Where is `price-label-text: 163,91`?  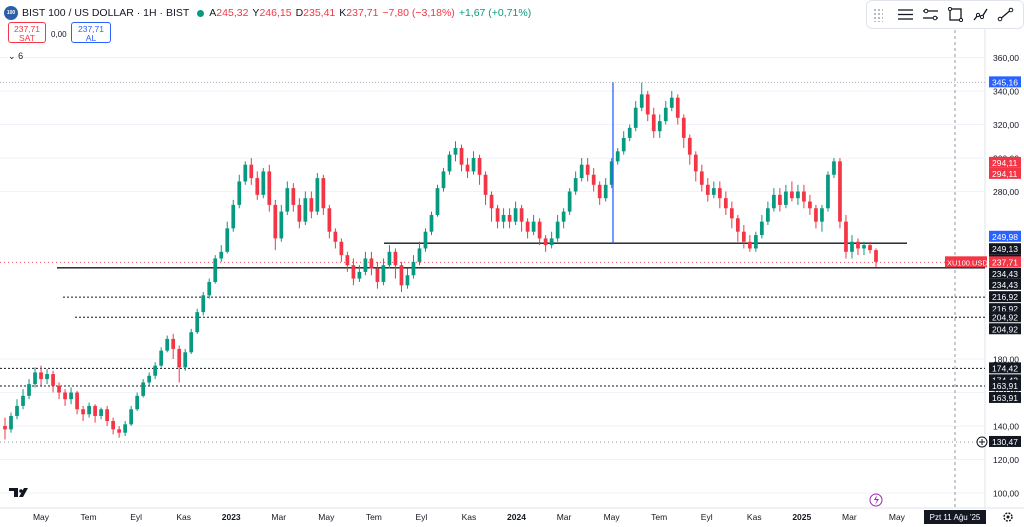 price-label-text: 163,91 is located at coordinates (1005, 398).